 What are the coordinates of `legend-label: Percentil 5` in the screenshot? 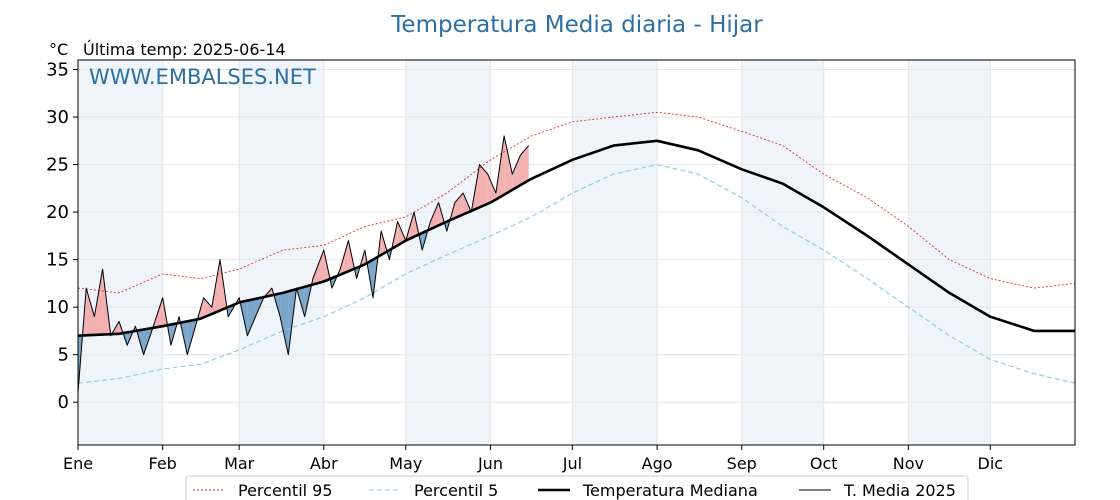 It's located at (456, 490).